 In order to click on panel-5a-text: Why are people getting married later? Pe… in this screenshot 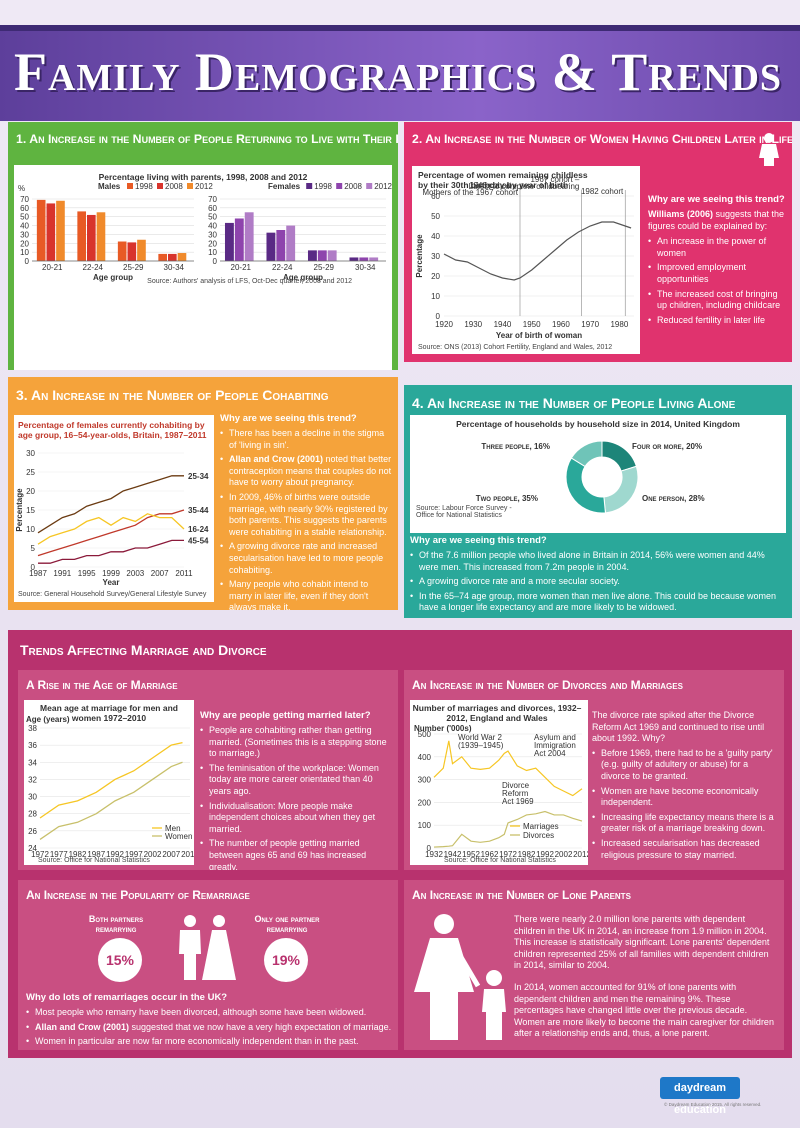, I will do `click(296, 790)`.